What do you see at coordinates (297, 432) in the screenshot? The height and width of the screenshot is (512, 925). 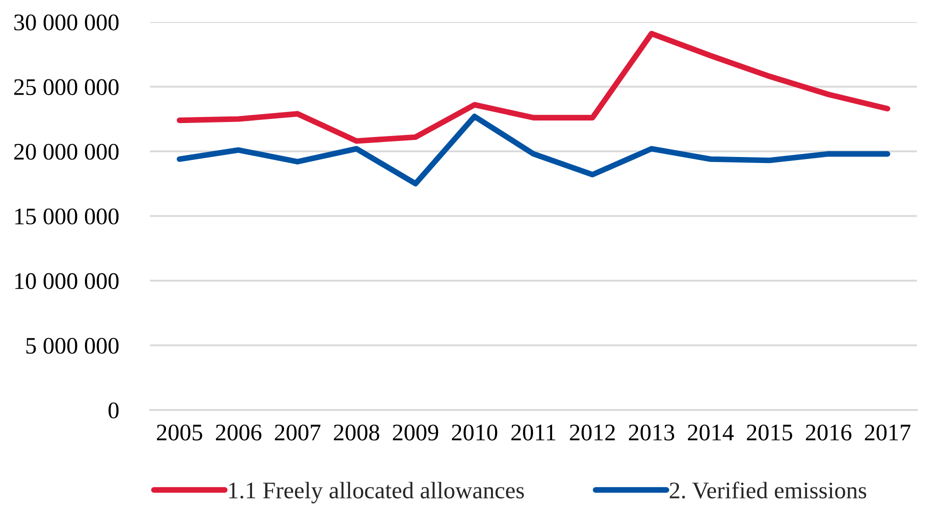 I see `x-tick-label: 2007` at bounding box center [297, 432].